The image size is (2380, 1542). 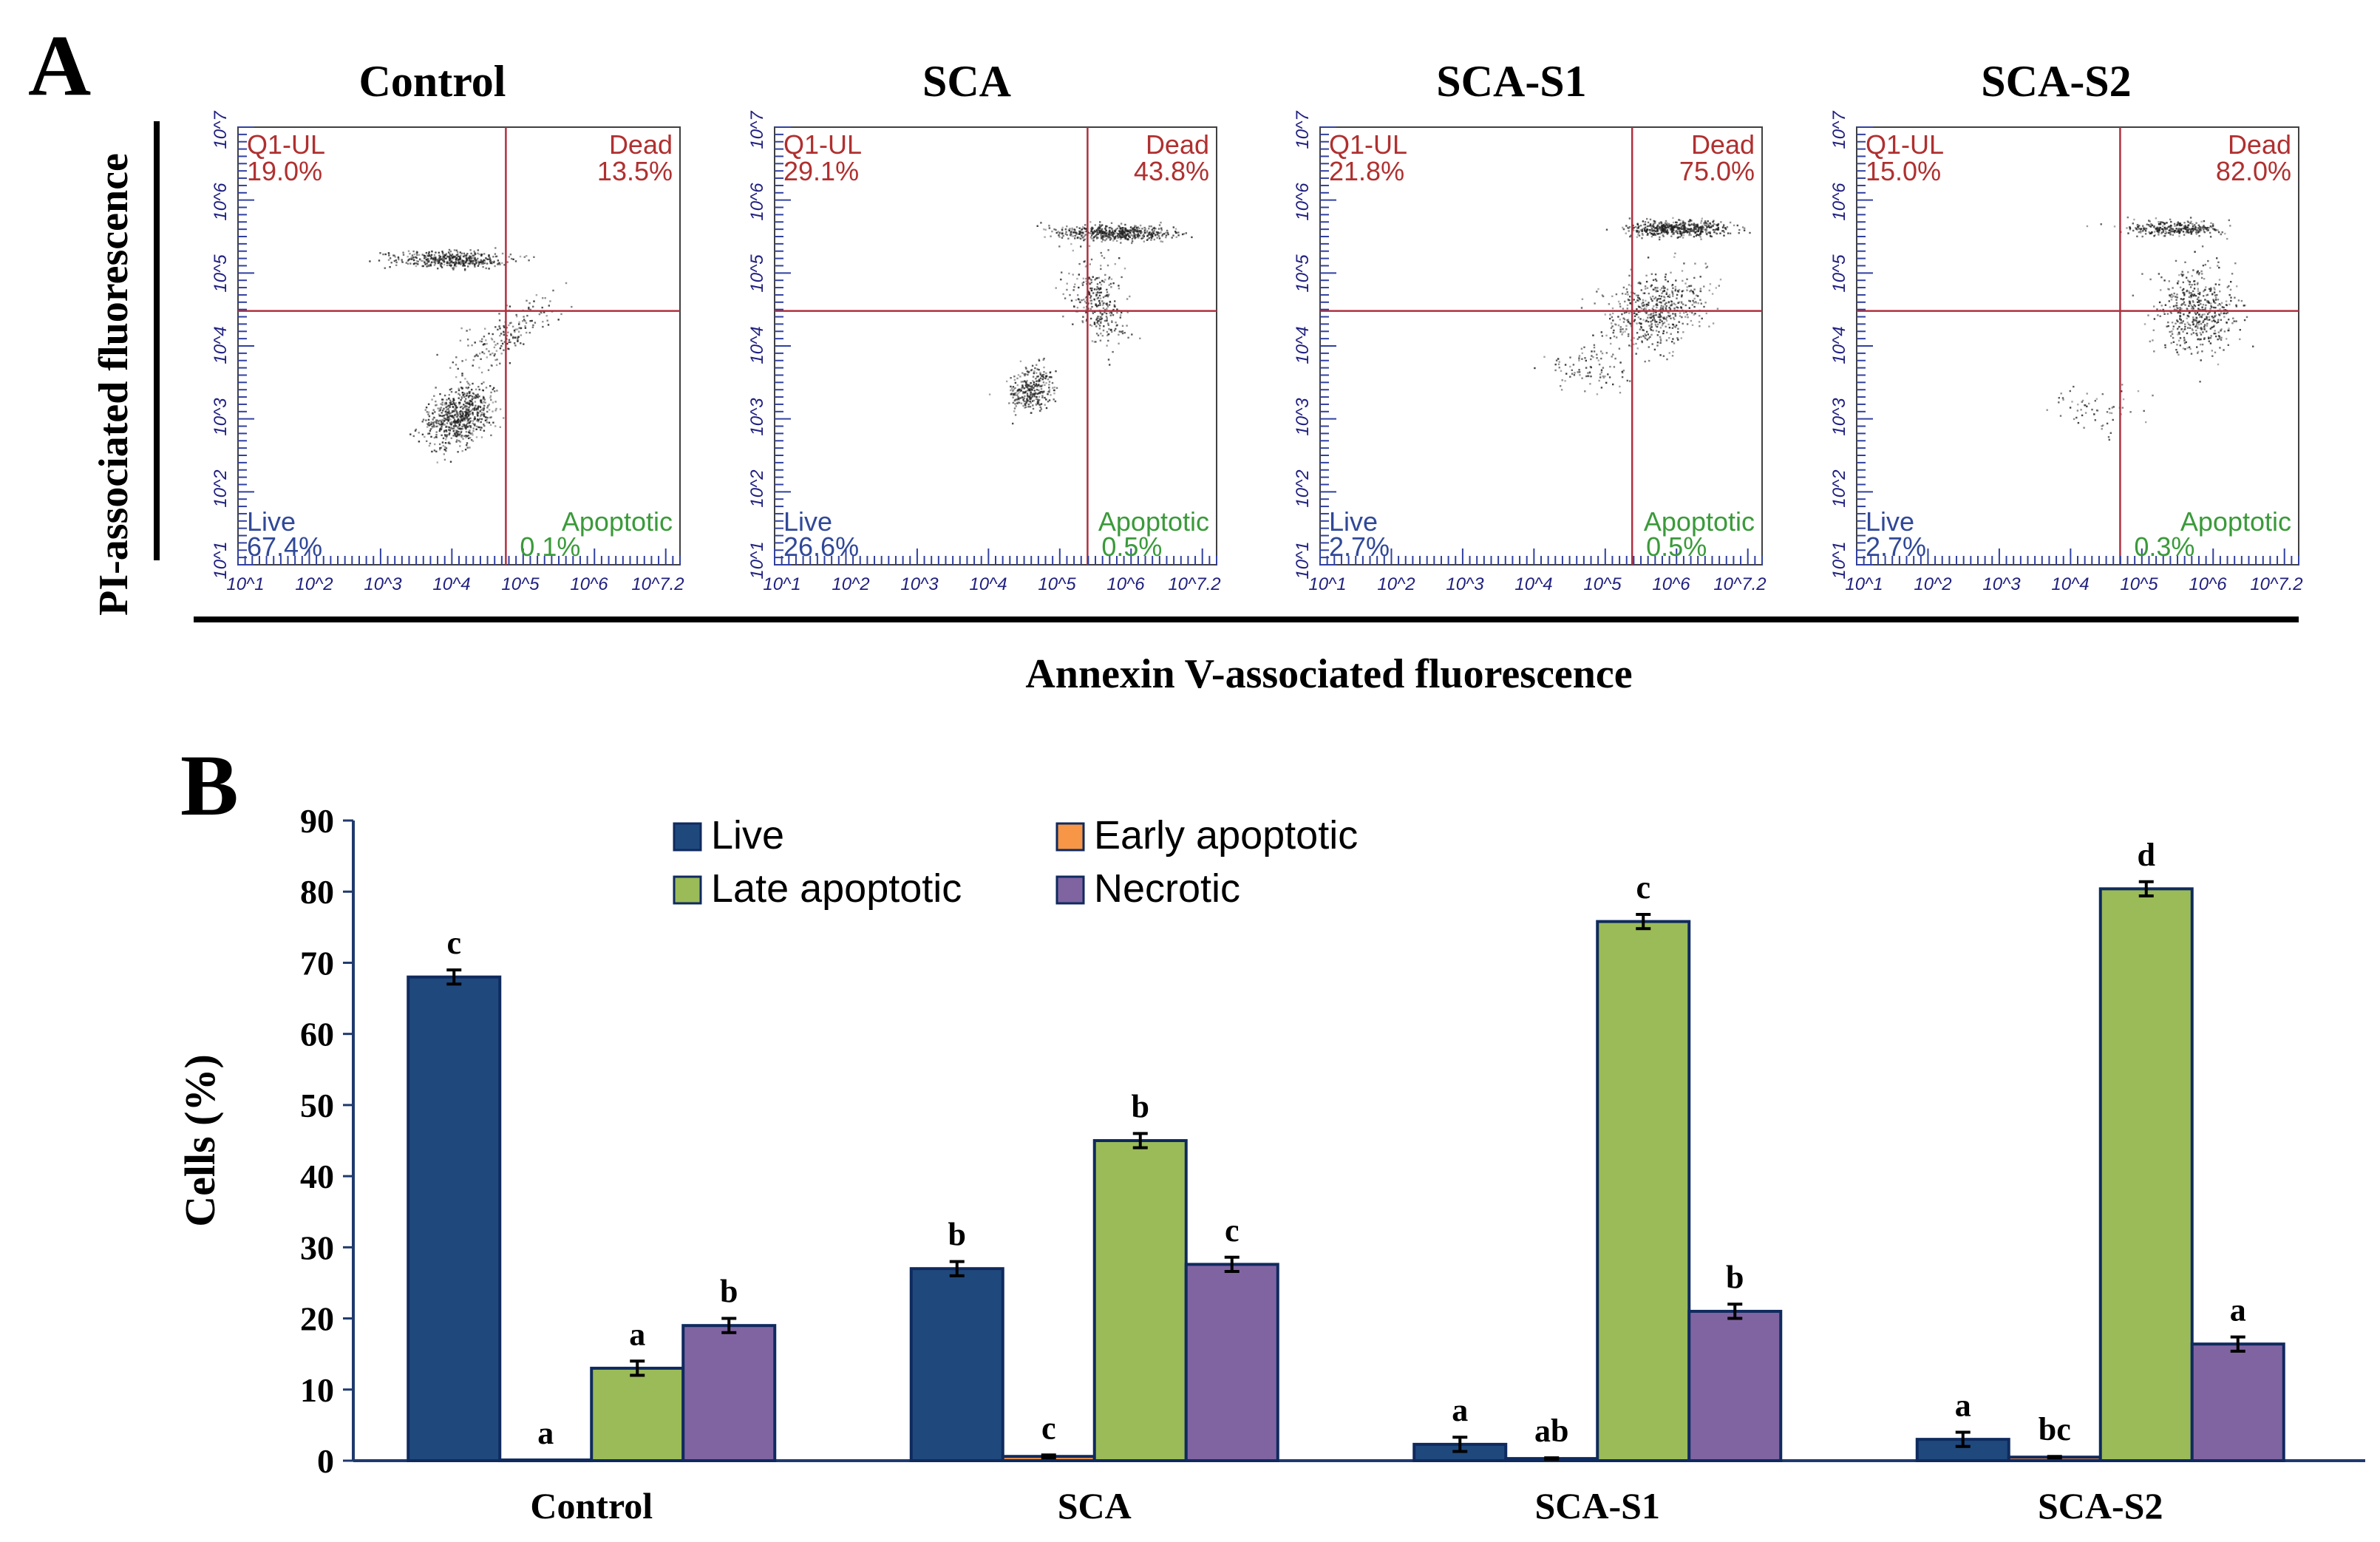 What do you see at coordinates (1167, 888) in the screenshot?
I see `legend-label: Necrotic` at bounding box center [1167, 888].